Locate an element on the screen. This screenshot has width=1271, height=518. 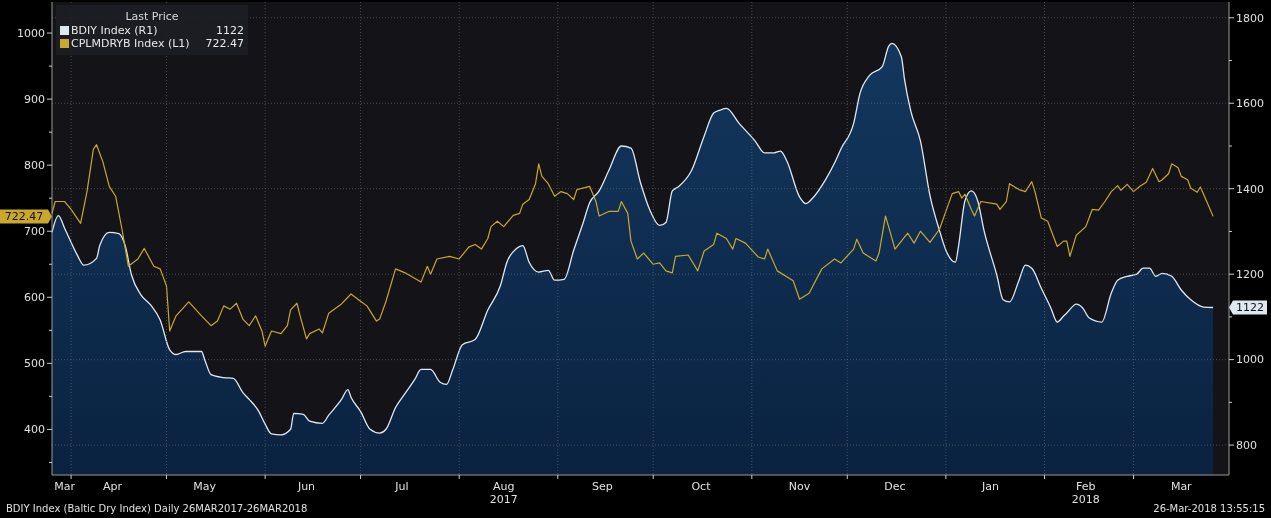
legend-label: BDIY Index (R1) is located at coordinates (114, 30).